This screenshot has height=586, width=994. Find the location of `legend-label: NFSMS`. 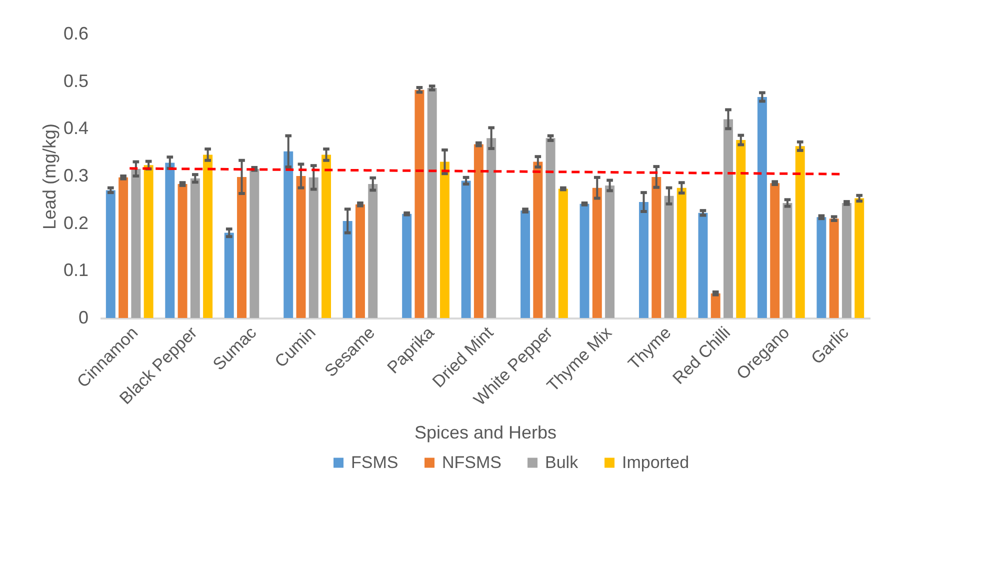

legend-label: NFSMS is located at coordinates (472, 462).